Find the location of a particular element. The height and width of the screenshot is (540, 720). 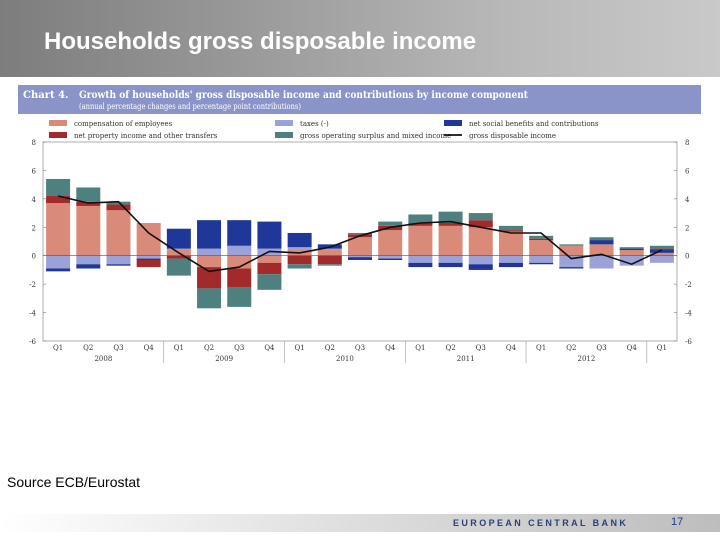

y-tick-label-left: -6 is located at coordinates (32, 342).